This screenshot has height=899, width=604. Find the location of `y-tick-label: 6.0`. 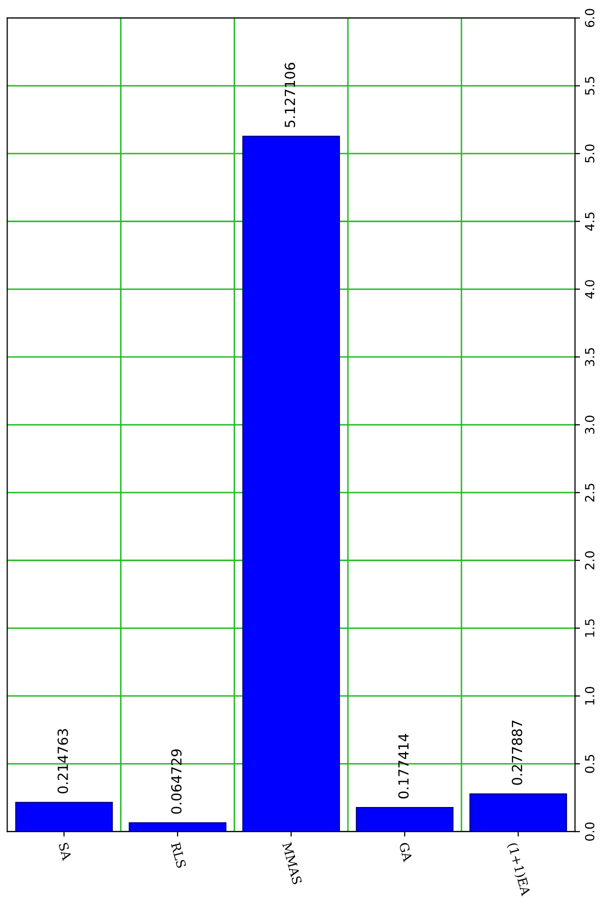

y-tick-label: 6.0 is located at coordinates (589, 18).